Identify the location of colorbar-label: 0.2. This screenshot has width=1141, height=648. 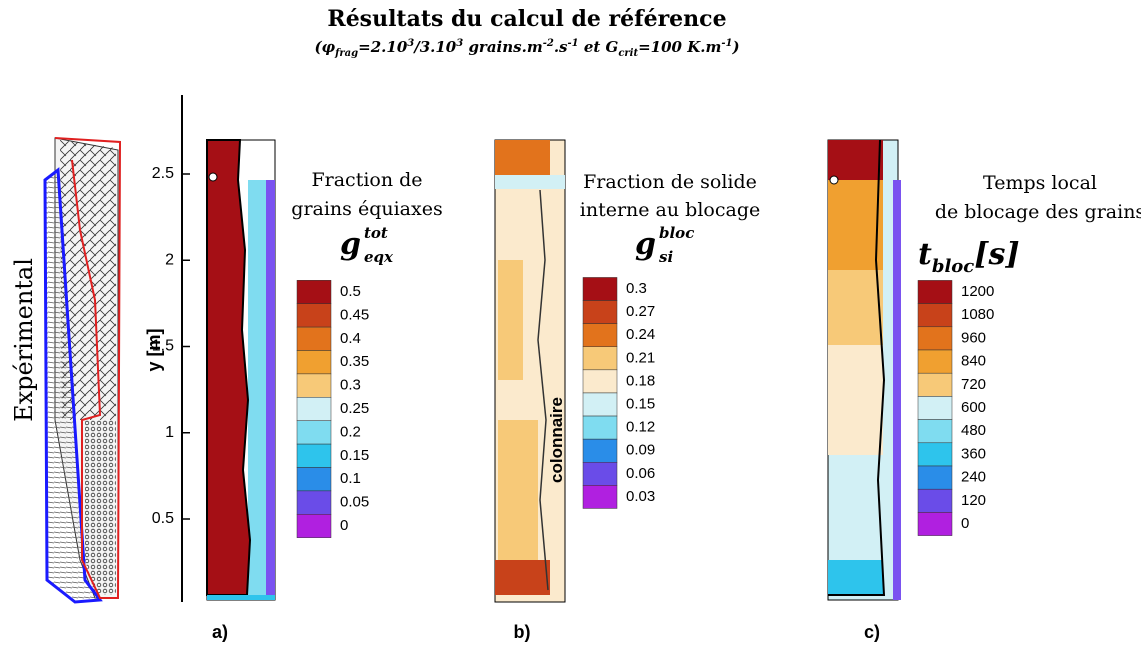
(350, 431).